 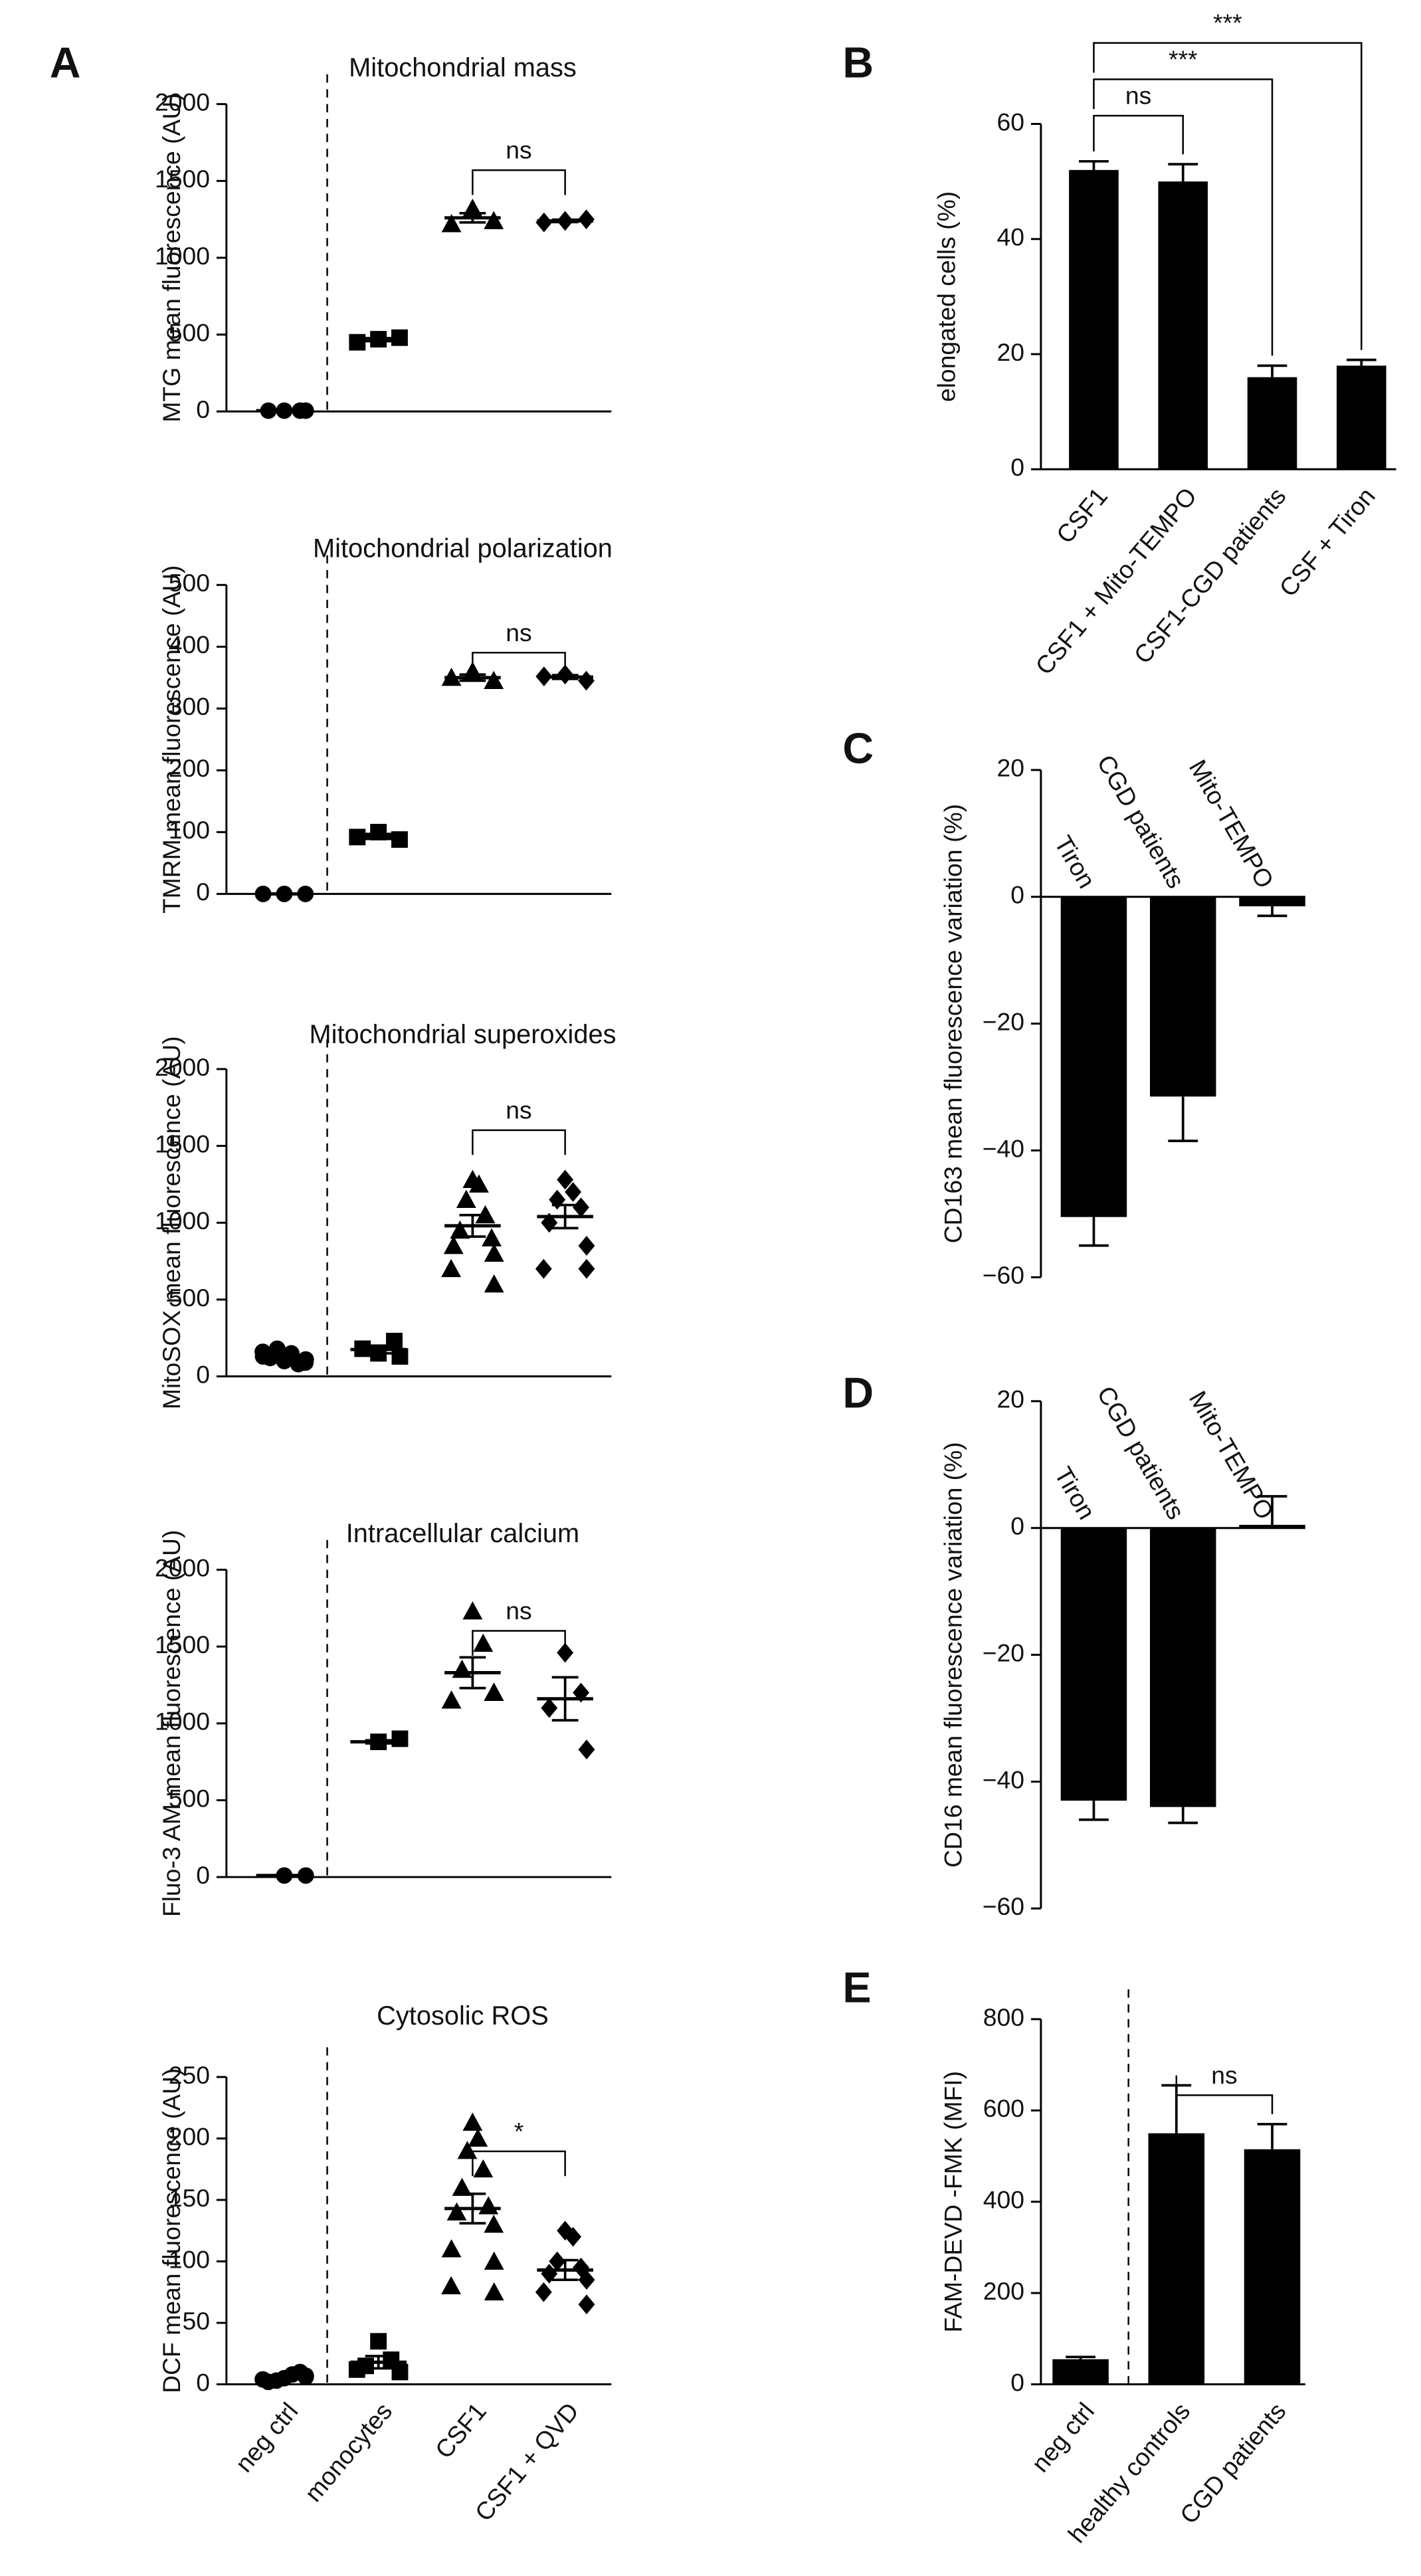 I want to click on y-tick-label: −60, so click(x=1003, y=1906).